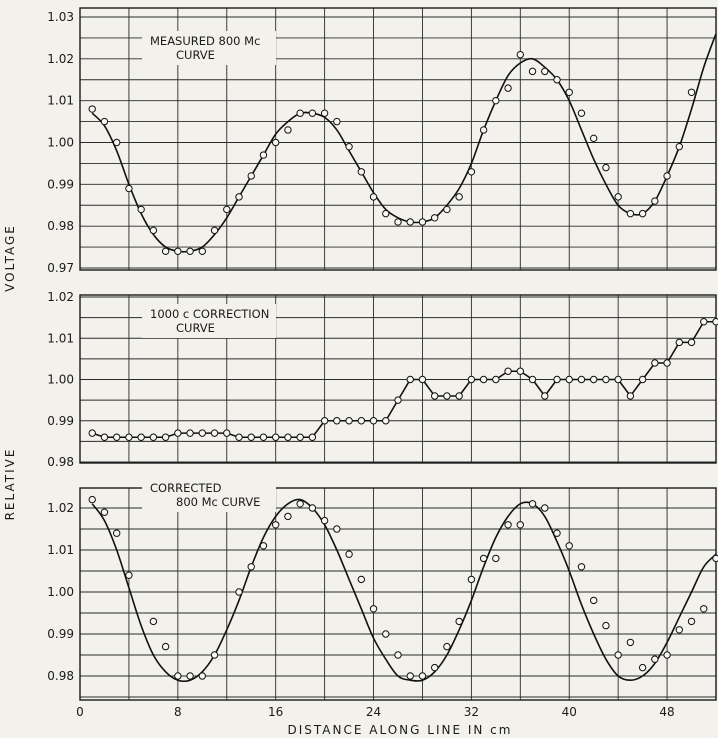 The width and height of the screenshot is (718, 738). I want to click on x-tick-label: 16, so click(275, 712).